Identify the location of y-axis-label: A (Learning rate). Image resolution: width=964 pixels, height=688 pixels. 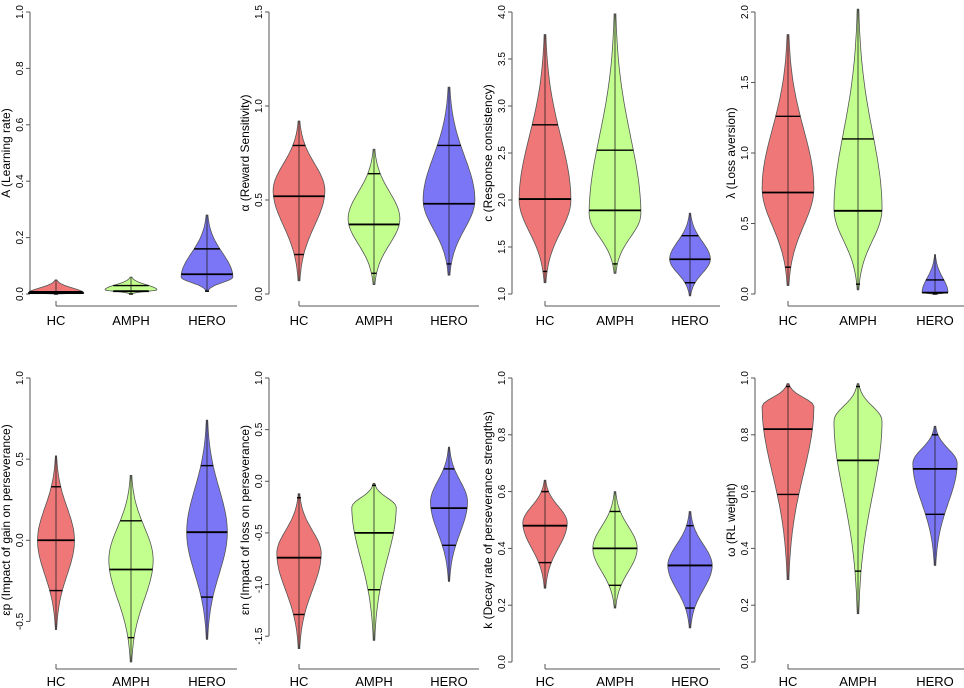
(6, 152).